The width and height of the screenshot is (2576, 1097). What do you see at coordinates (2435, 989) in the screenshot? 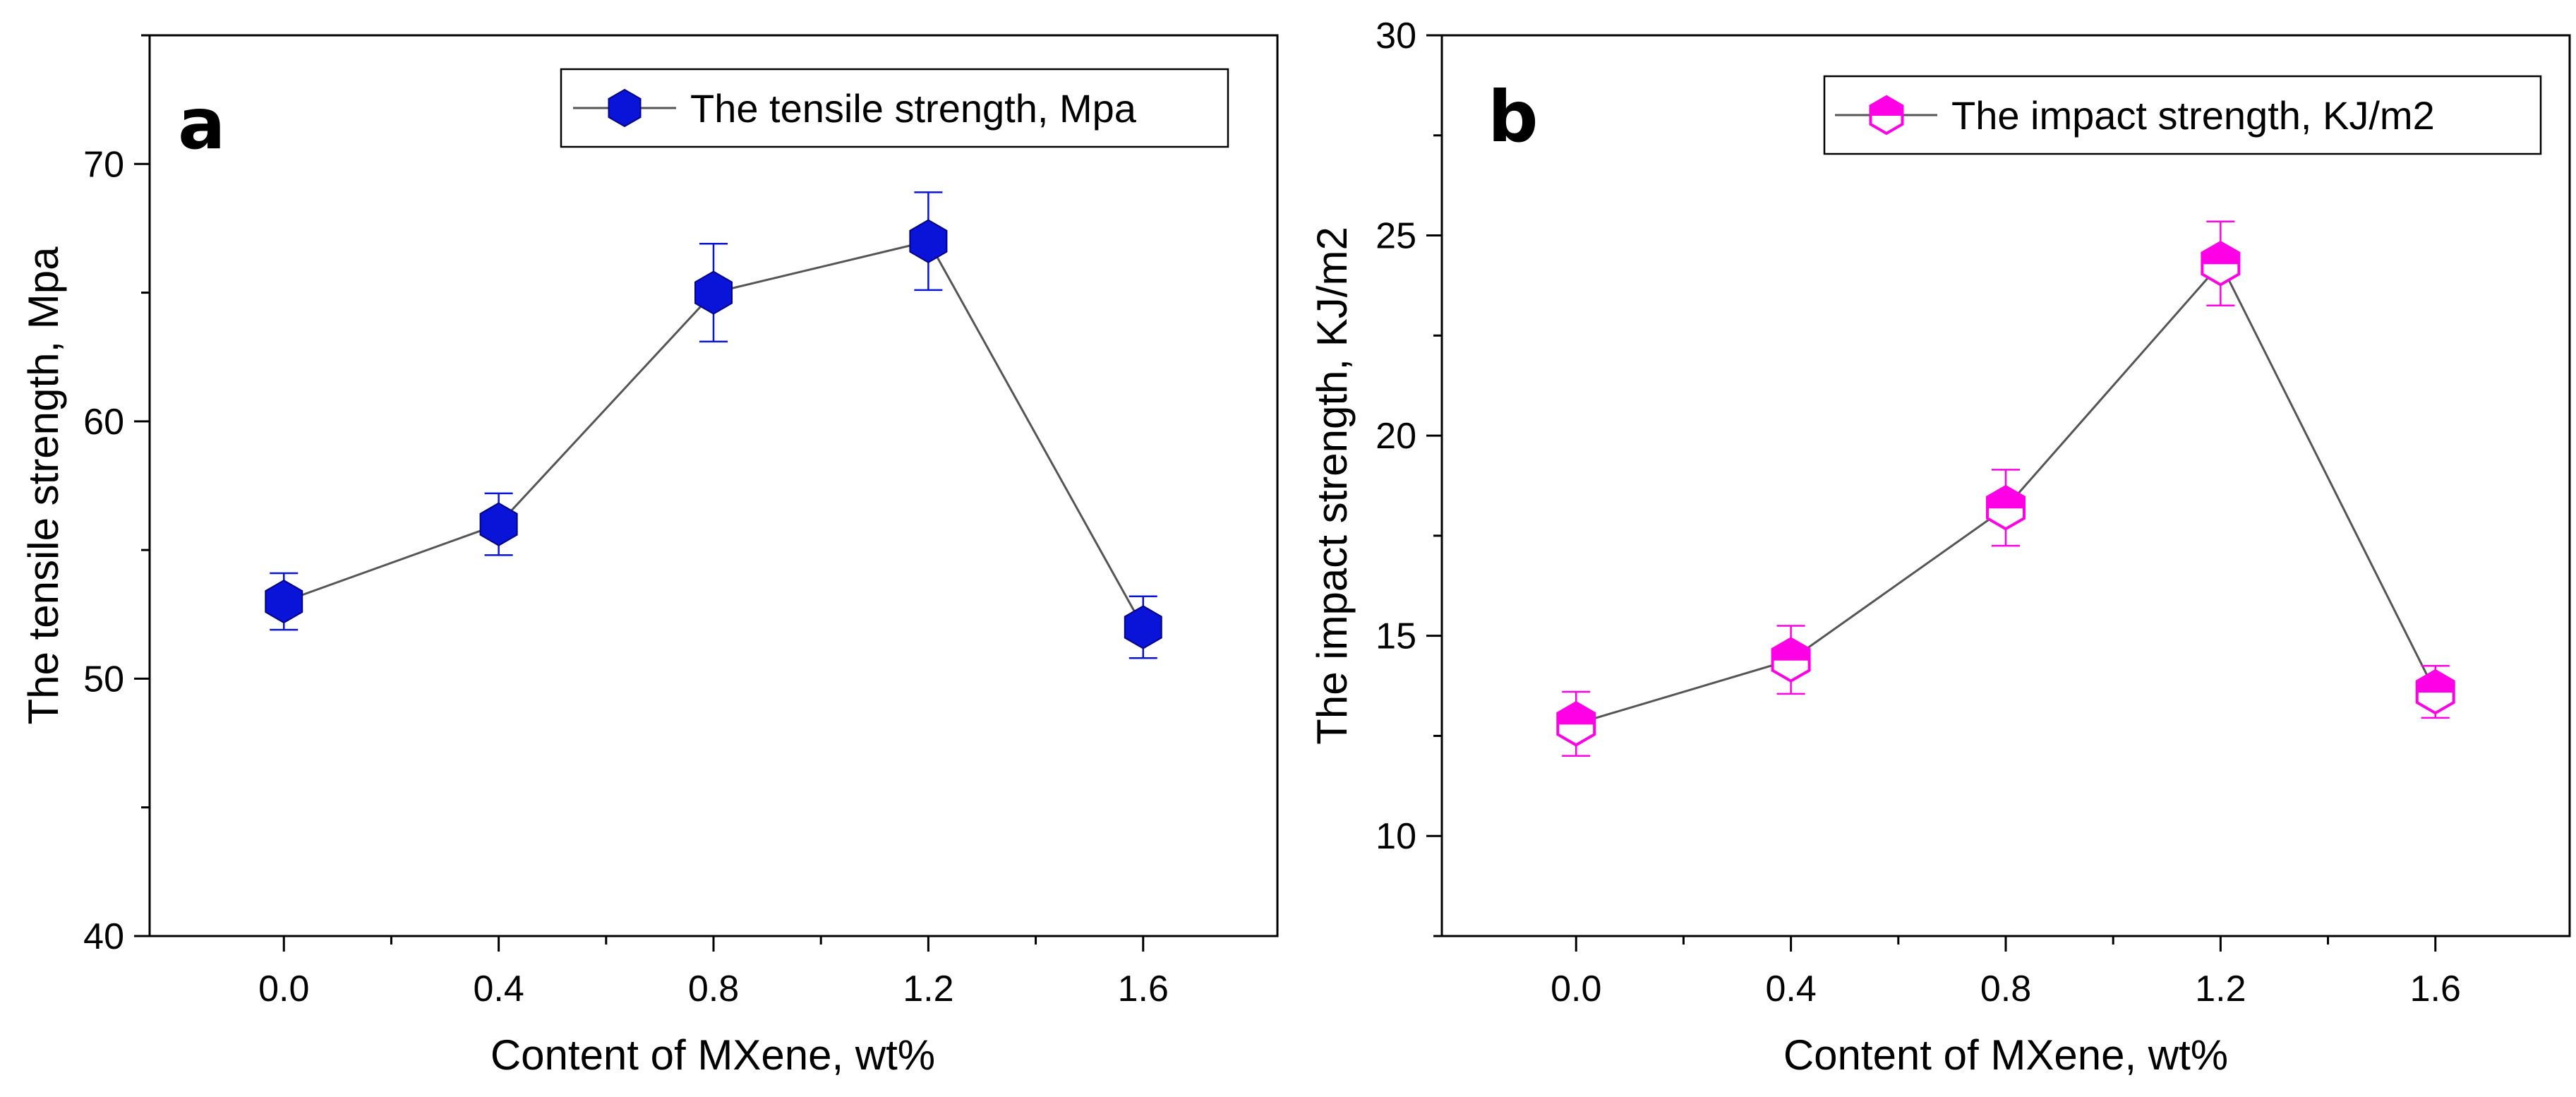
I see `panel-b-x-tick-label: 1.6` at bounding box center [2435, 989].